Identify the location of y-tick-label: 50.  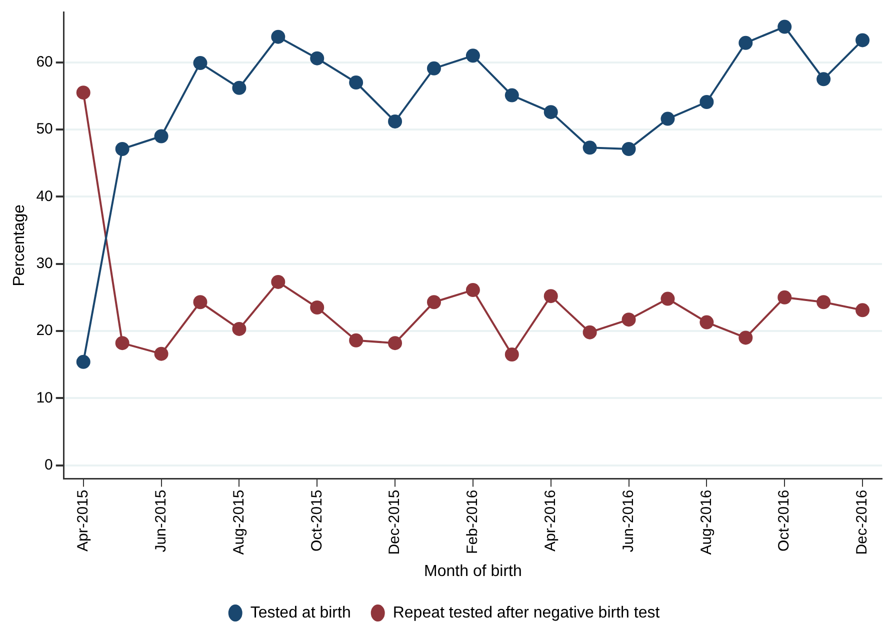
(44, 129).